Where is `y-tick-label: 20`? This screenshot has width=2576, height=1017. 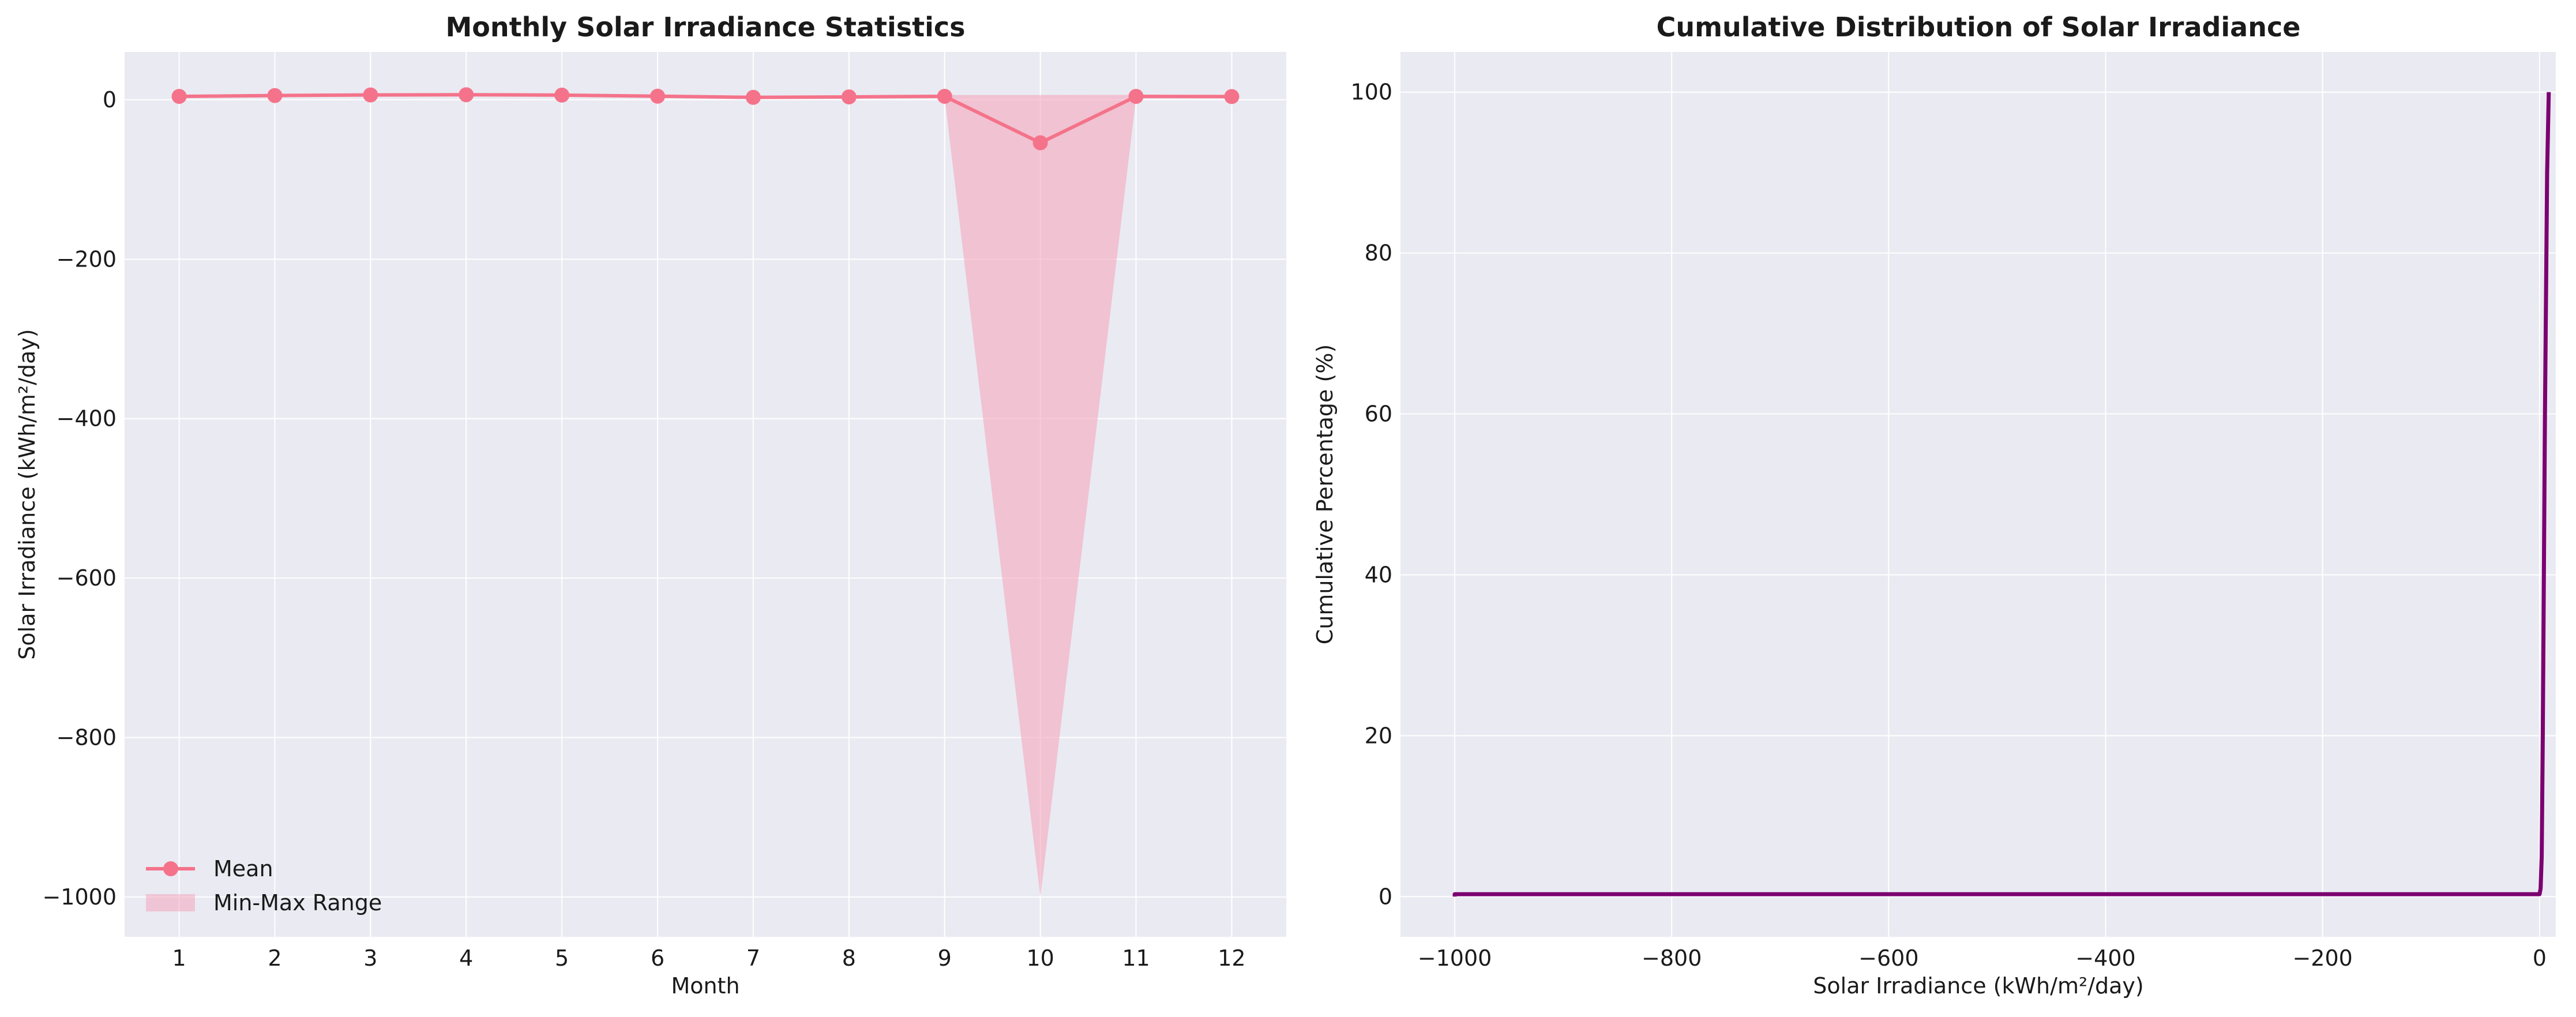
y-tick-label: 20 is located at coordinates (1378, 735).